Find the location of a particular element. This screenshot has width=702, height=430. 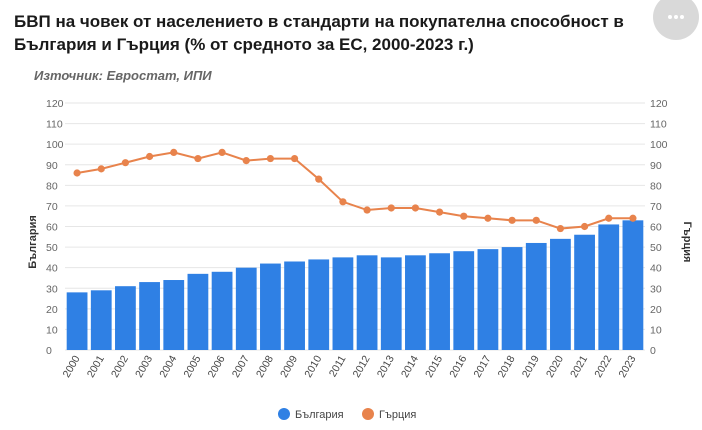

y-tick-left: 100 is located at coordinates (55, 145).